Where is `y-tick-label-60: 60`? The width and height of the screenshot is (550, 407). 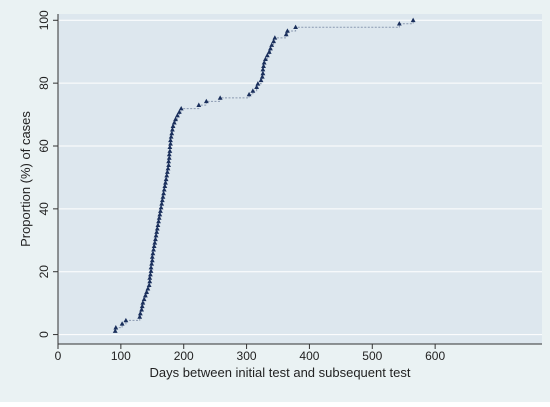
y-tick-label-60: 60 is located at coordinates (44, 146).